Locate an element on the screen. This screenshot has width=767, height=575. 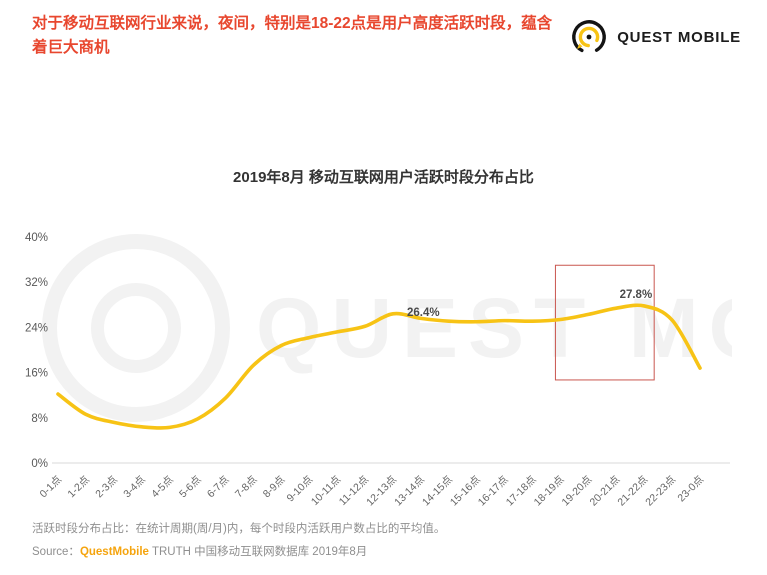
x-tick-label: 14-15点 is located at coordinates (437, 491).